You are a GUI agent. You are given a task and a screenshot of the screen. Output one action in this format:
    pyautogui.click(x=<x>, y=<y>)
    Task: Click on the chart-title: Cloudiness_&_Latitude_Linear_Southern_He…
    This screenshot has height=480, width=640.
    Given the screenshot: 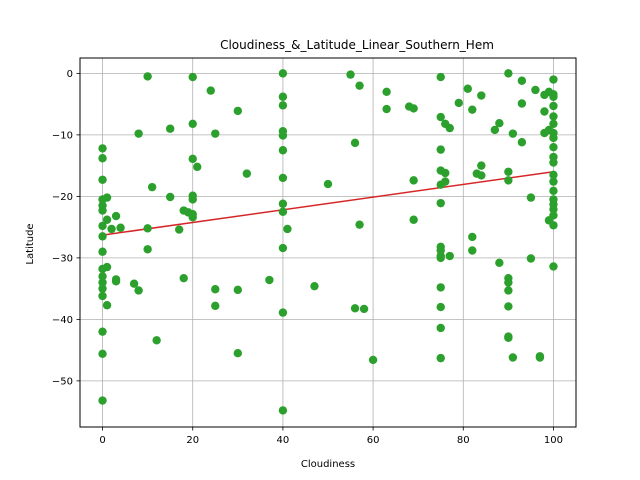 What is the action you would take?
    pyautogui.click(x=357, y=45)
    